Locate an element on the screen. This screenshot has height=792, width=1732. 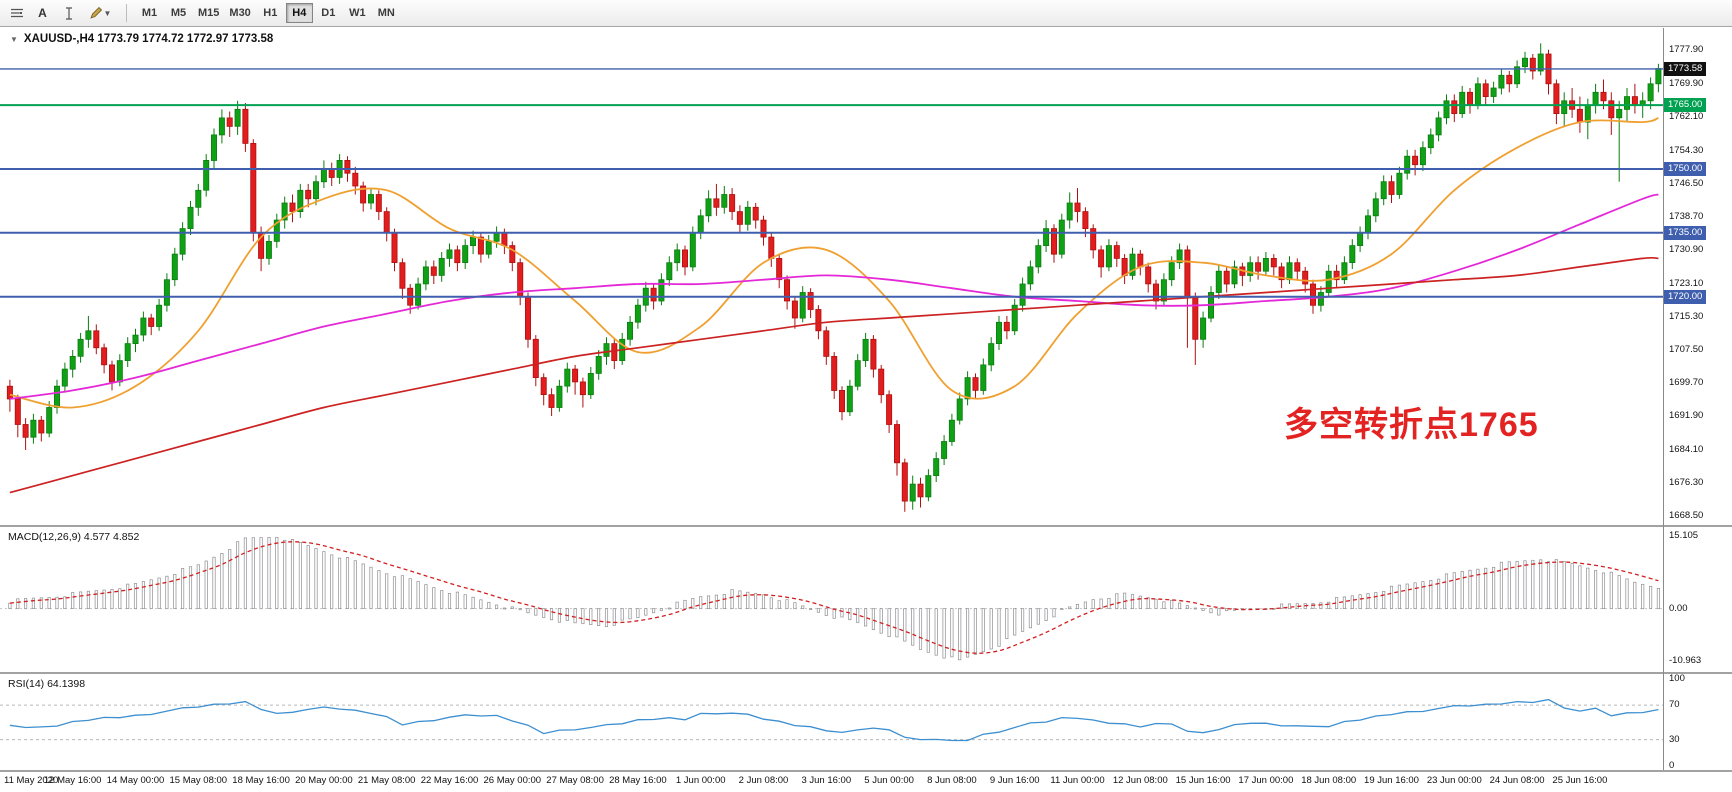
price-axis-label: 1777.90 is located at coordinates (1686, 50).